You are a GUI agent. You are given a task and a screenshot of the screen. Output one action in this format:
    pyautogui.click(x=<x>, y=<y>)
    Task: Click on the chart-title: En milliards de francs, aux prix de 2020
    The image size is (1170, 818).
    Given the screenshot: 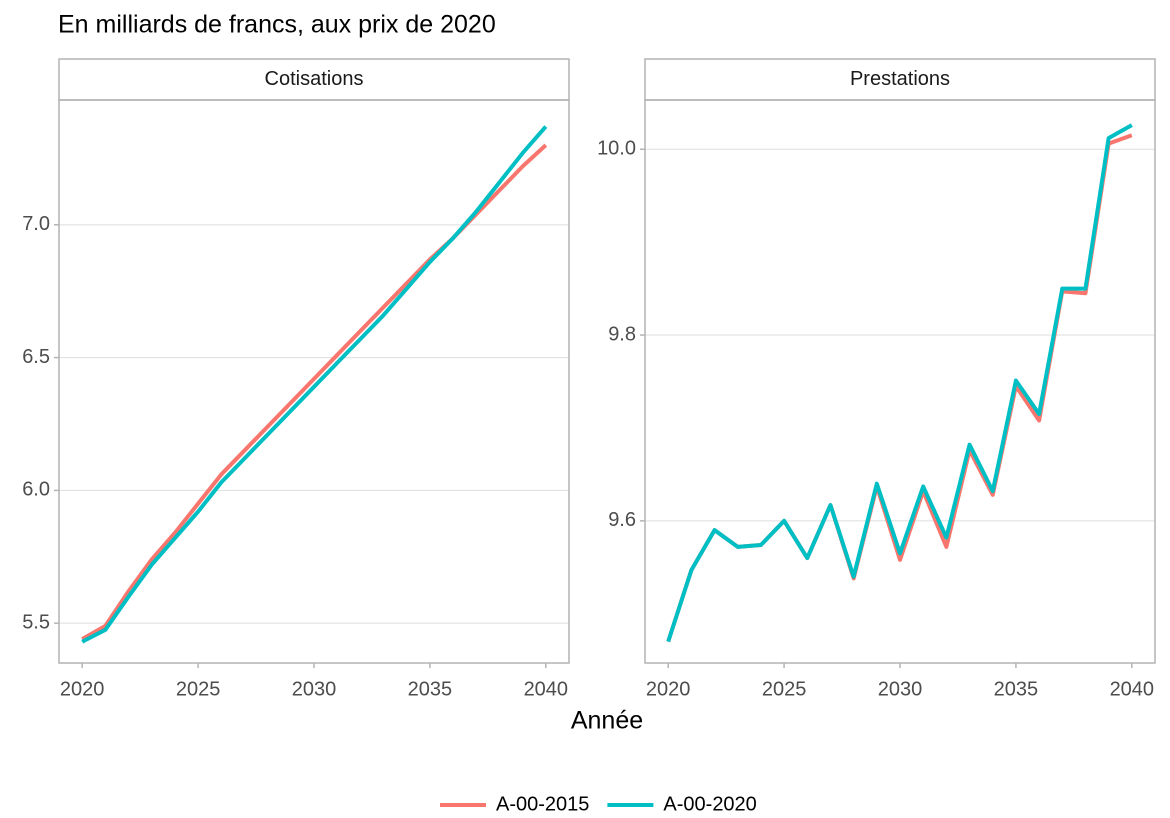 What is the action you would take?
    pyautogui.click(x=277, y=25)
    